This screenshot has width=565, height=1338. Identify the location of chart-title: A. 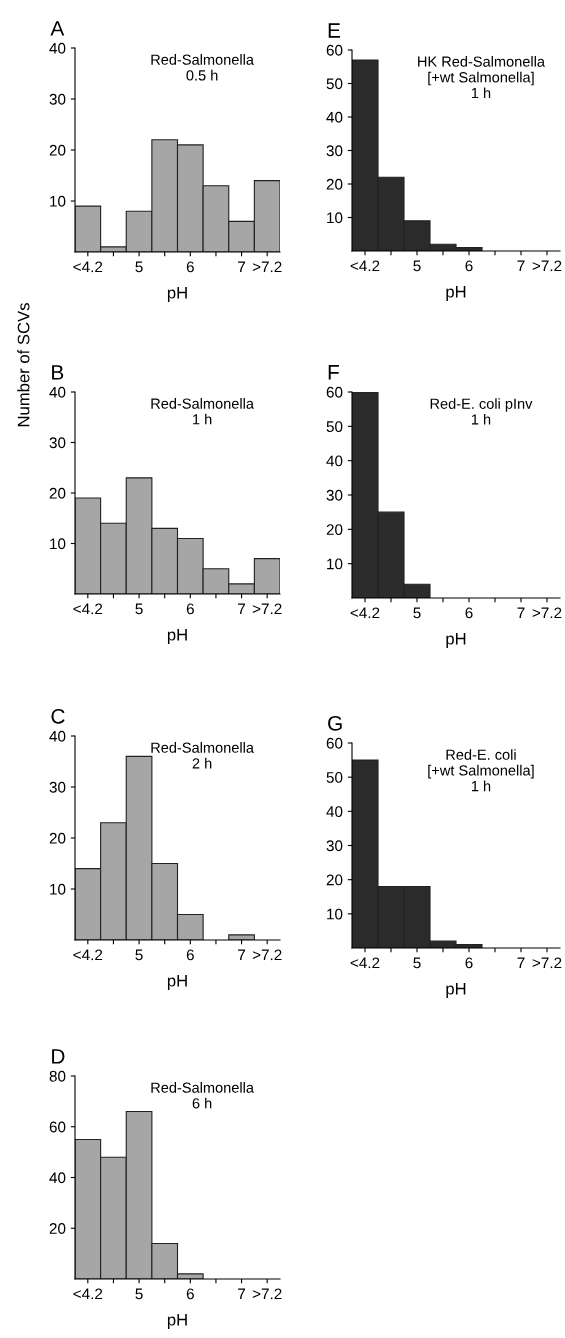
(57, 28).